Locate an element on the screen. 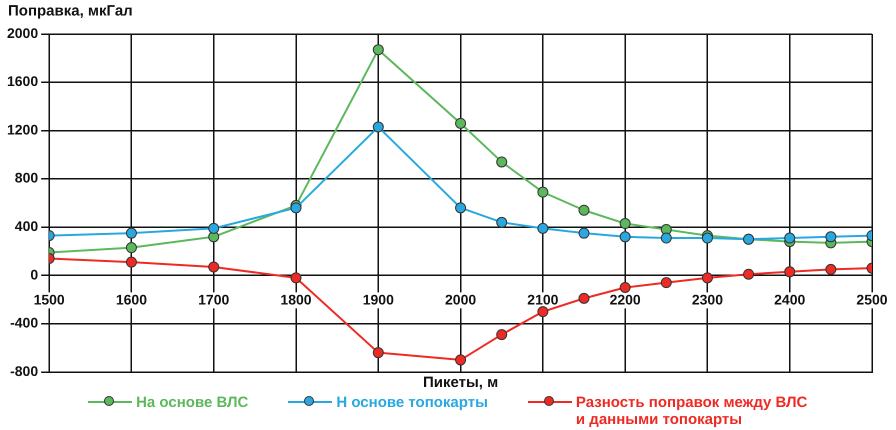  x-tick-label: 2300 is located at coordinates (708, 299).